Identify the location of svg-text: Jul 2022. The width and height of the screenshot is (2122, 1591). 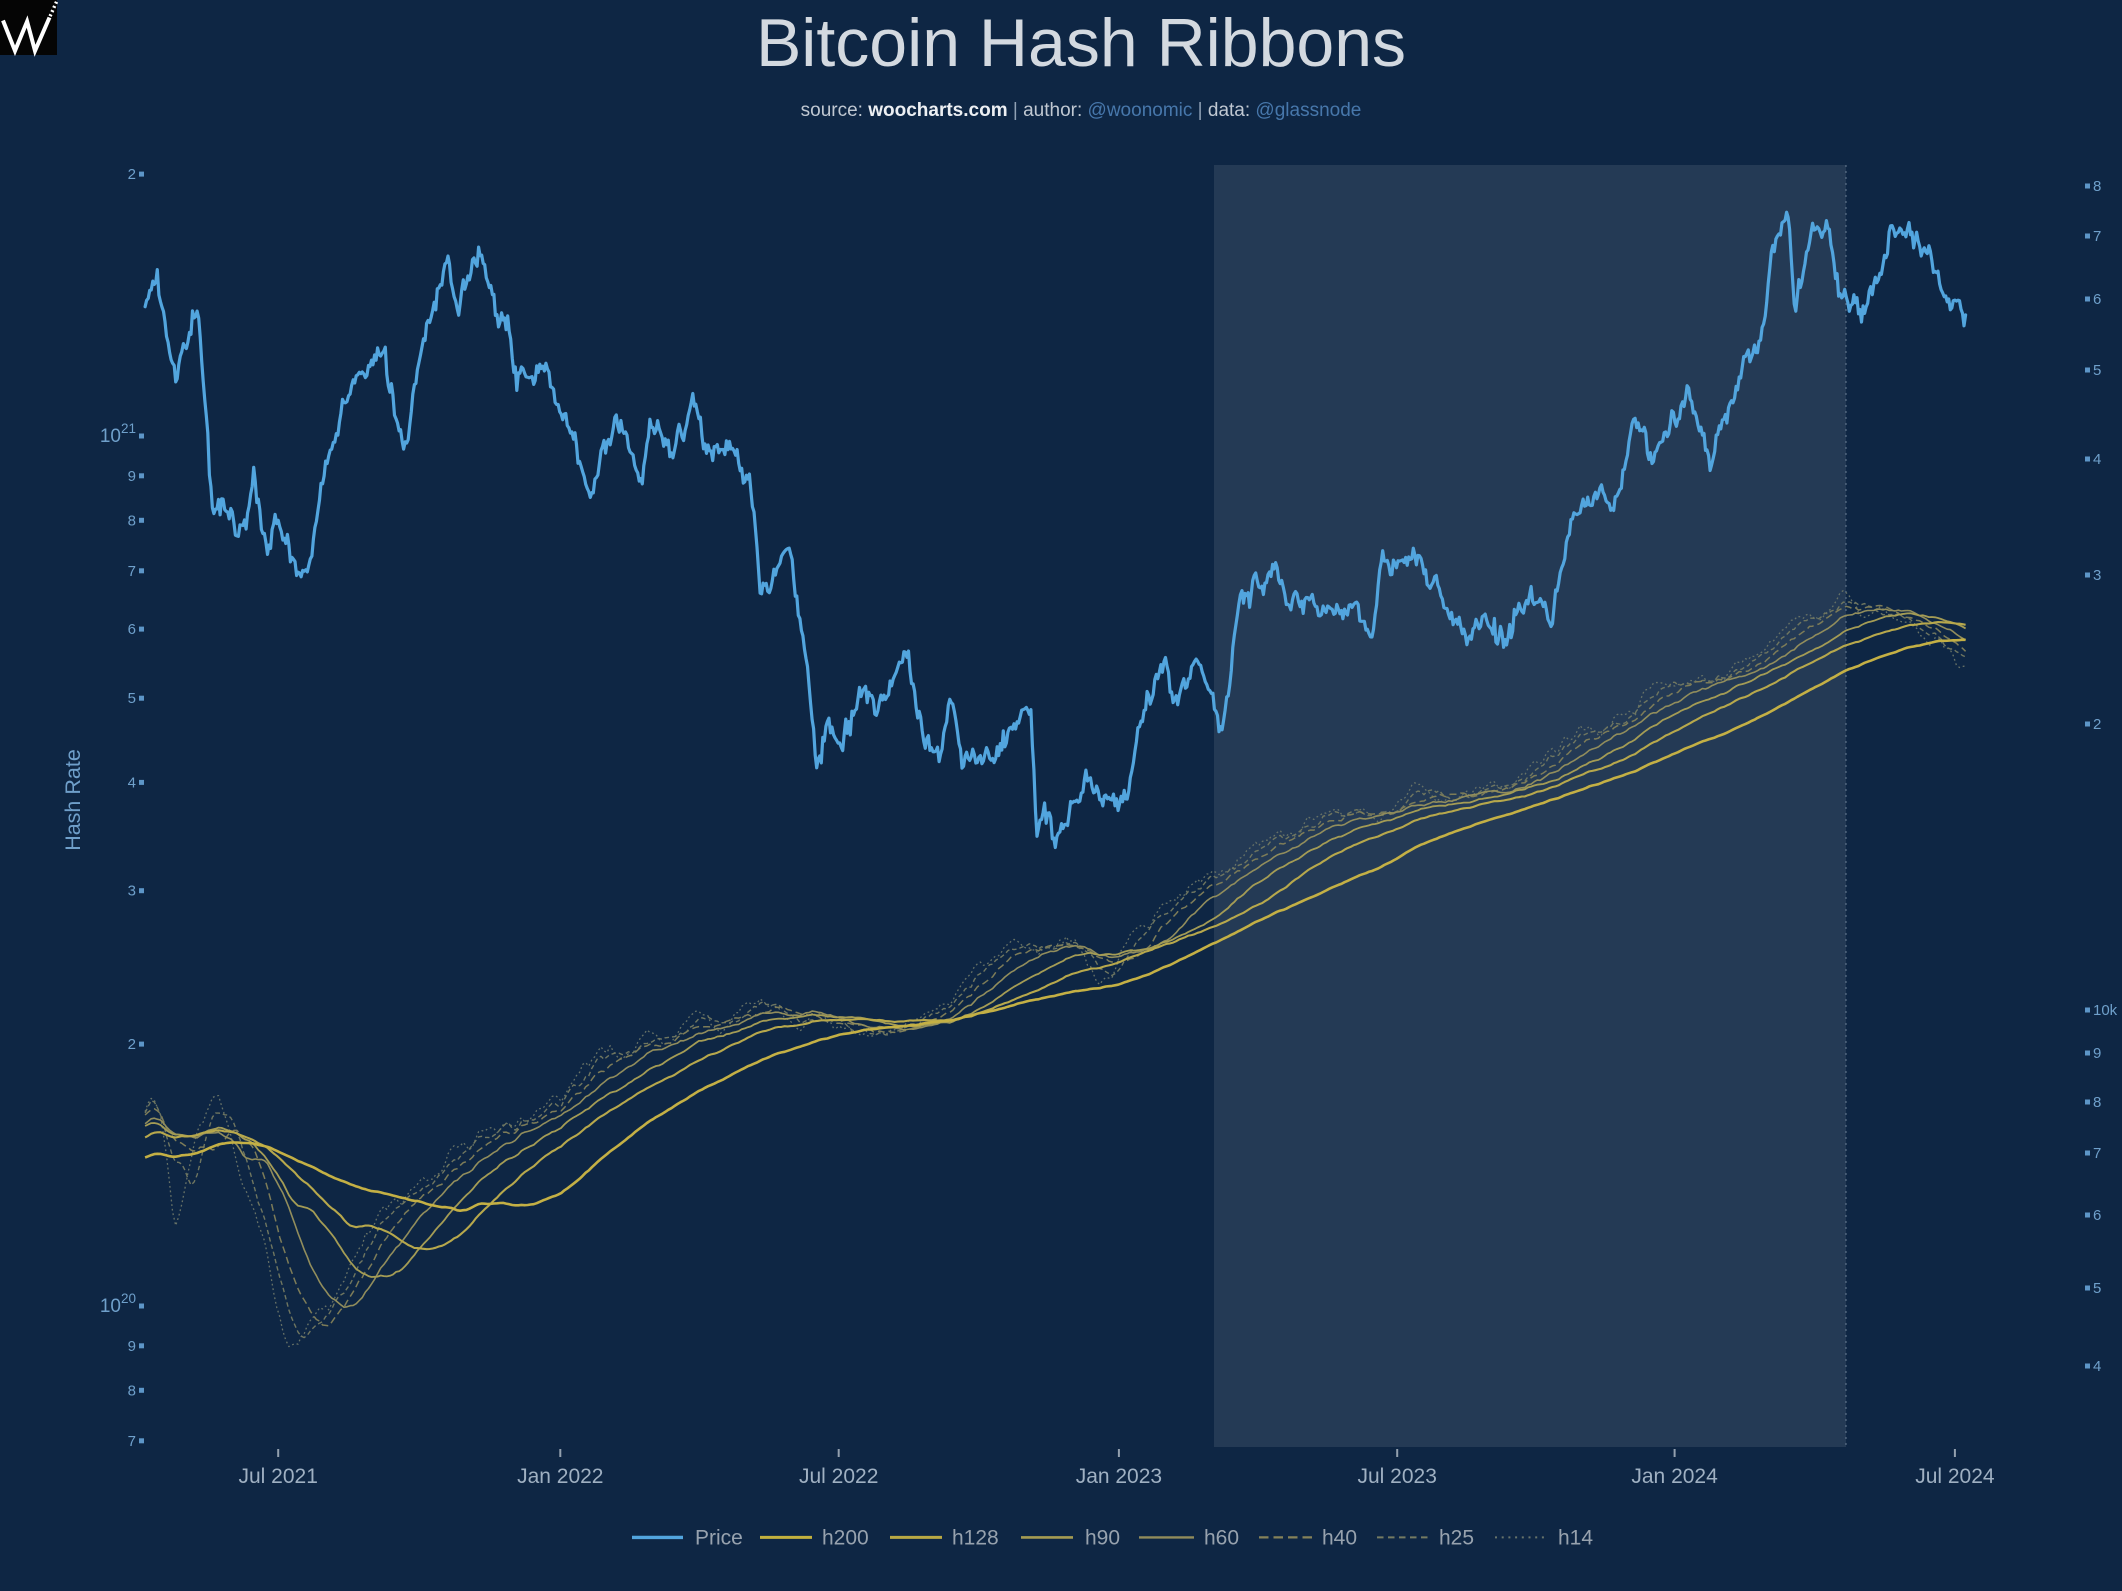
(838, 1476).